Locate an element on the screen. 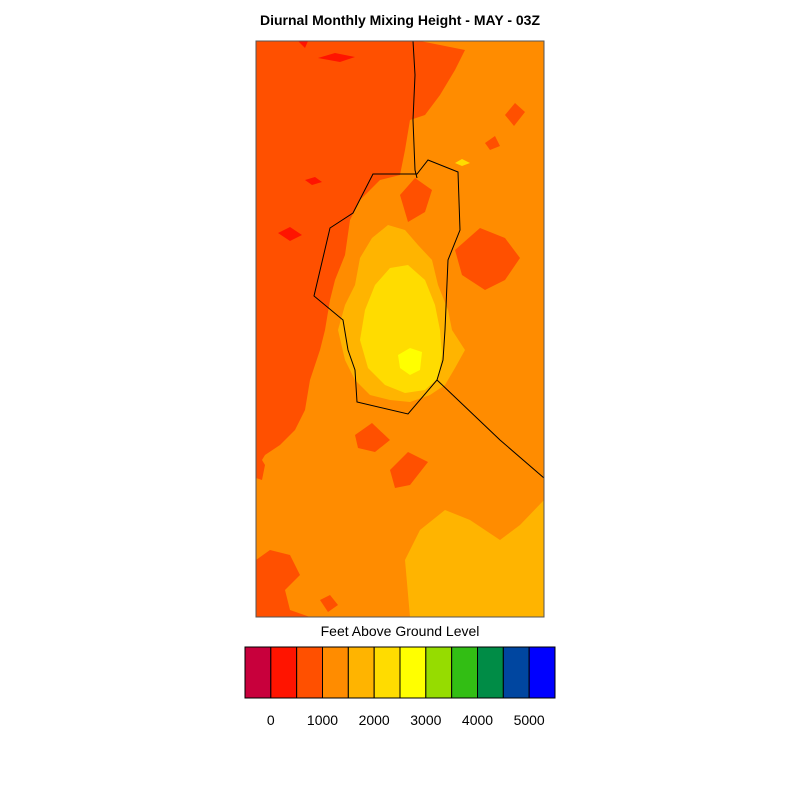 The image size is (800, 800). colorbar-label: Feet Above Ground Level is located at coordinates (400, 631).